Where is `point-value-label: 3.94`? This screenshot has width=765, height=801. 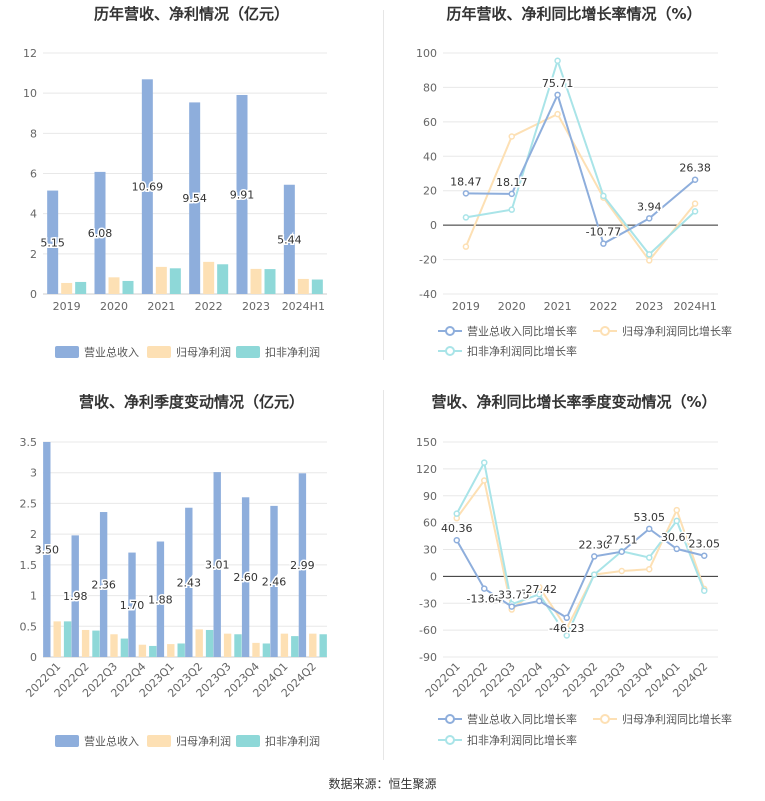
point-value-label: 3.94 is located at coordinates (649, 206).